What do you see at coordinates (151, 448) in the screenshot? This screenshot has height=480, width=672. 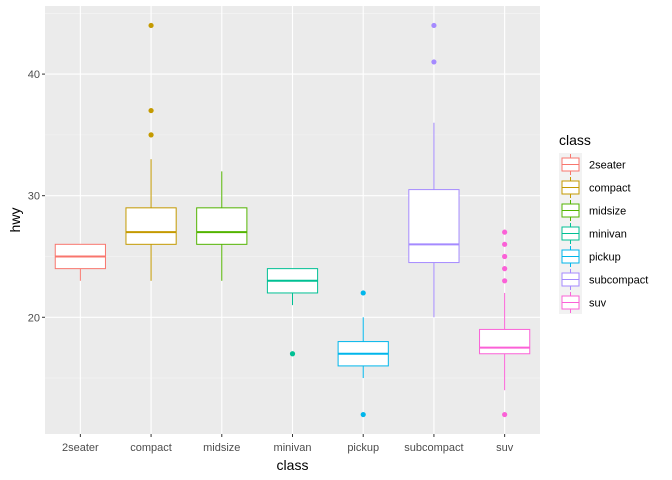 I see `x-tick-label: compact` at bounding box center [151, 448].